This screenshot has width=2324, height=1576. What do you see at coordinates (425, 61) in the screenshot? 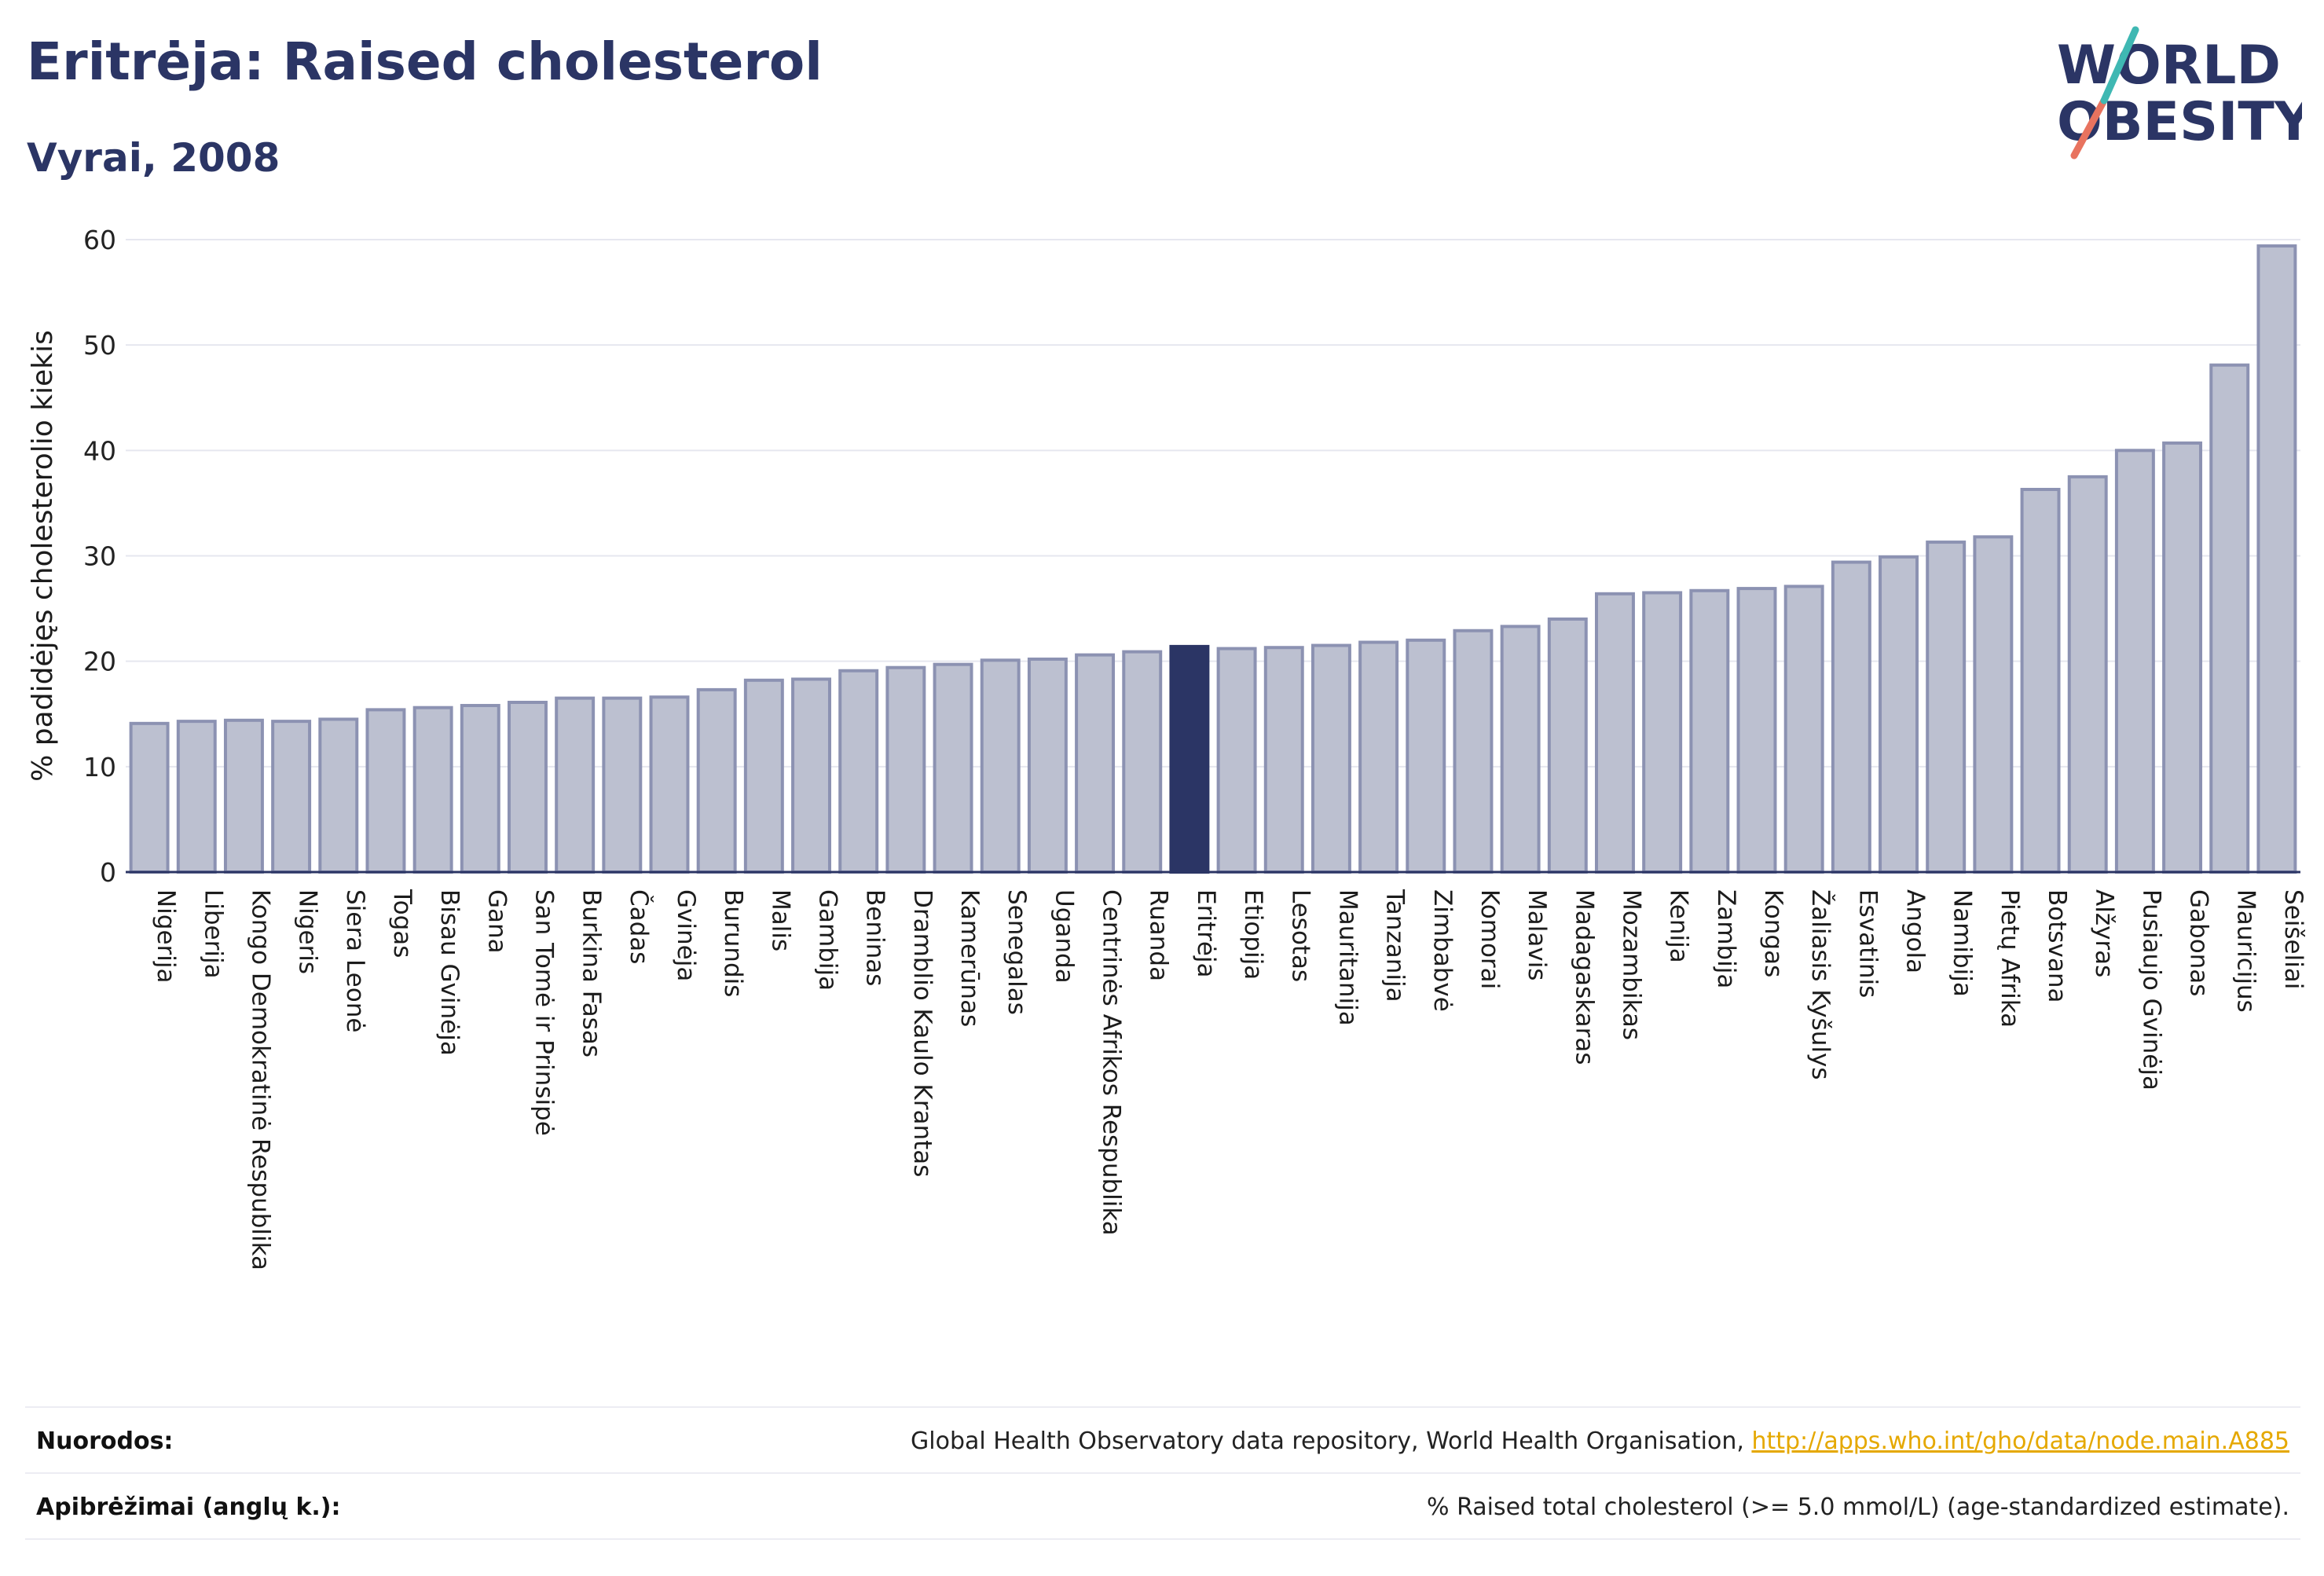
I see `chart-title: Eritrėja: Raised cholesterol` at bounding box center [425, 61].